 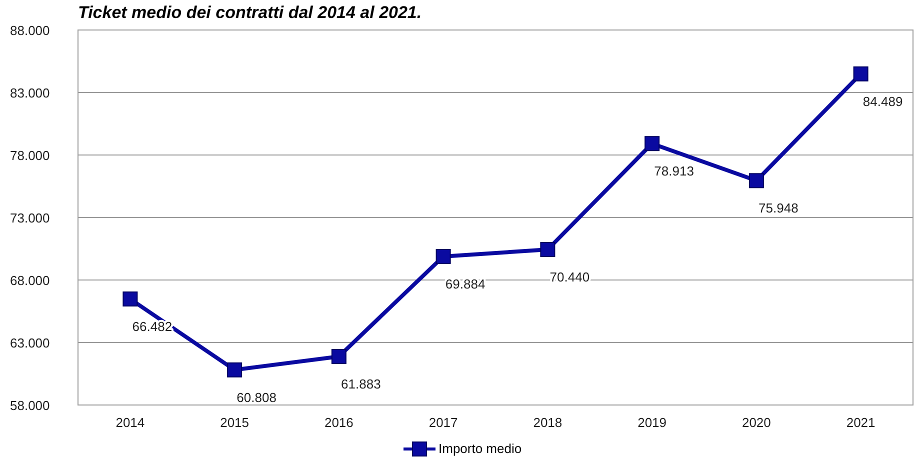 I want to click on x-tick-label: 2014, so click(x=130, y=422).